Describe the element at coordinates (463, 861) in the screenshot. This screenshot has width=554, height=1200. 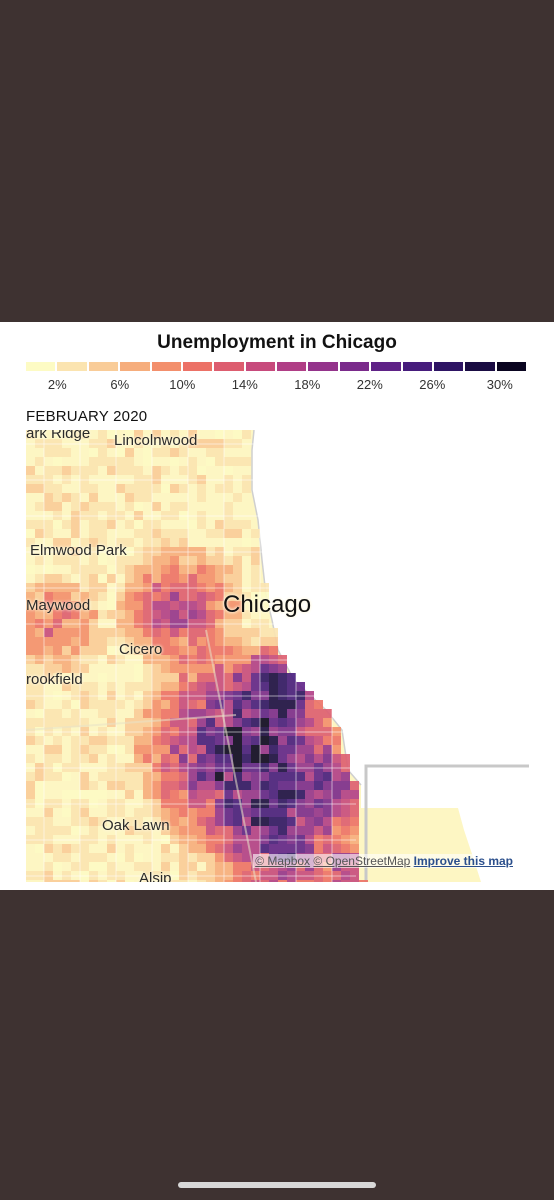
I see `improve-map-link: Improve this map` at that location.